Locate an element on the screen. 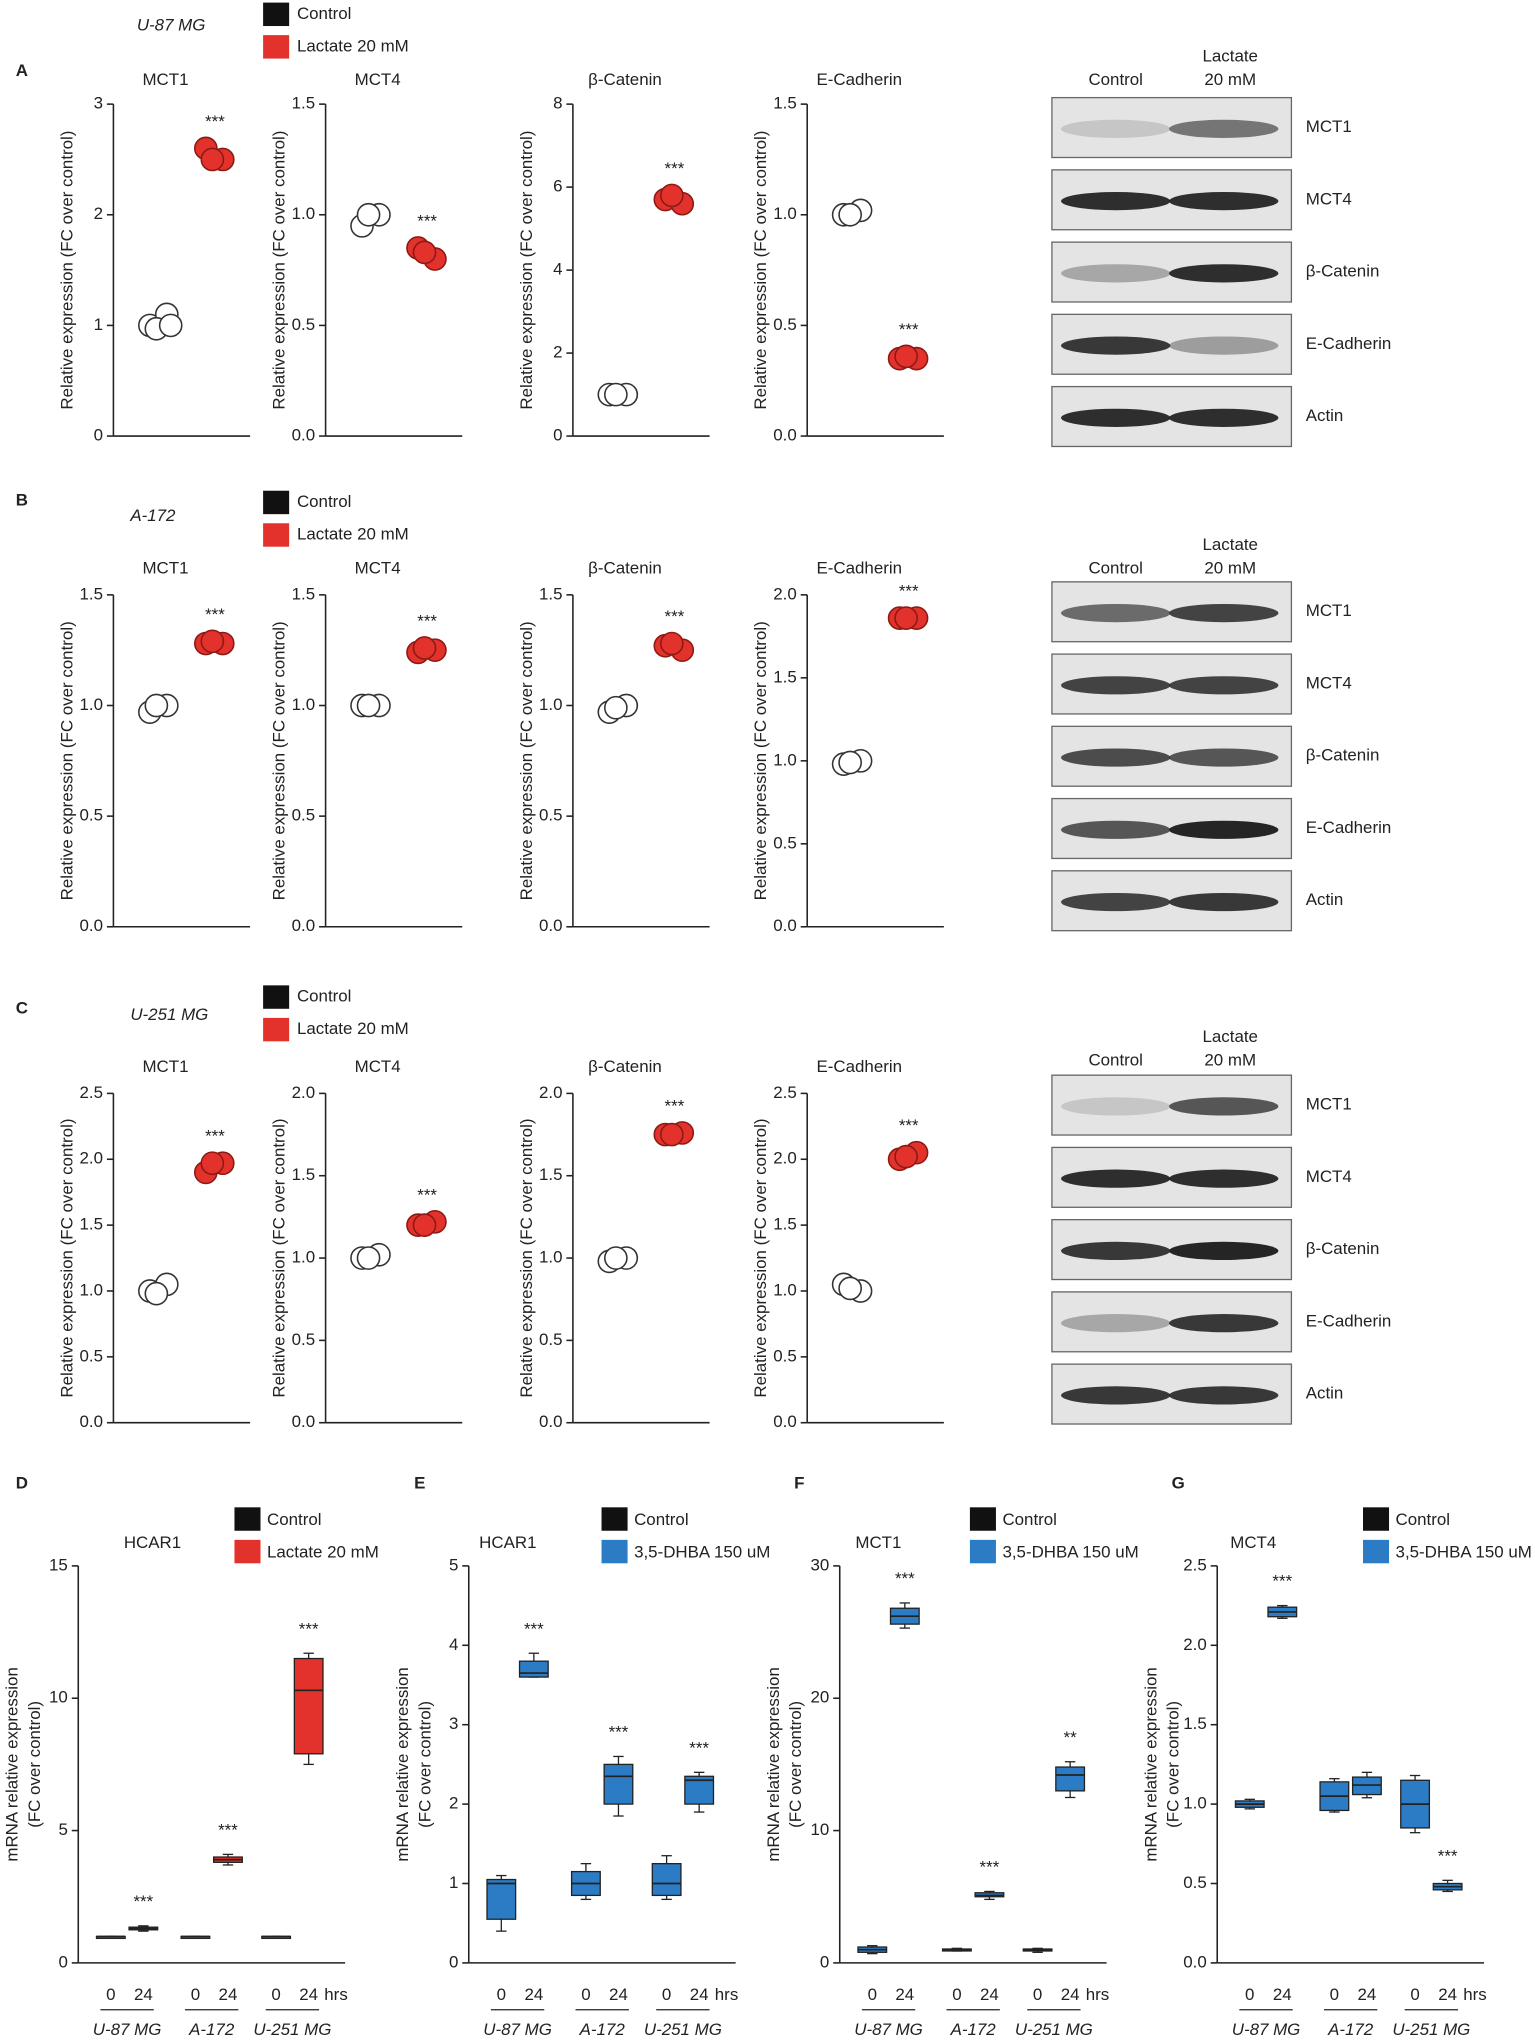 The height and width of the screenshot is (2041, 1535). blot-column-label: Lactate is located at coordinates (1230, 56).